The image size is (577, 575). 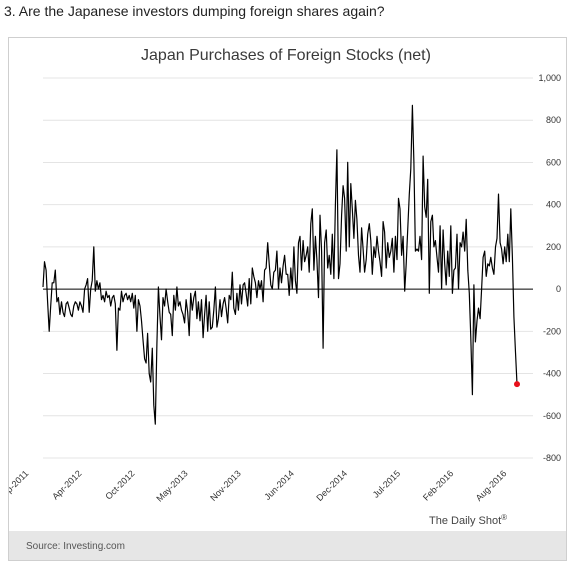 I want to click on x-tick-label: Aug-2016, so click(x=491, y=485).